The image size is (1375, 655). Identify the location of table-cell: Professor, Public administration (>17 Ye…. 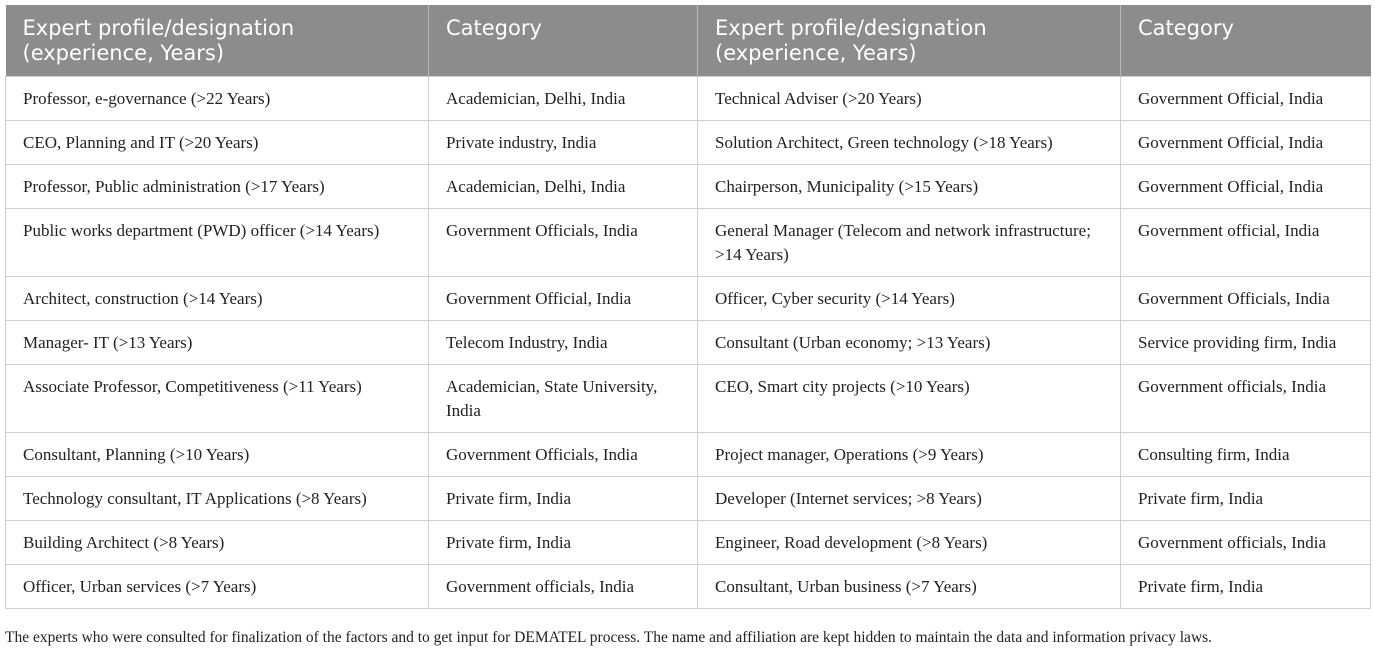
(217, 186).